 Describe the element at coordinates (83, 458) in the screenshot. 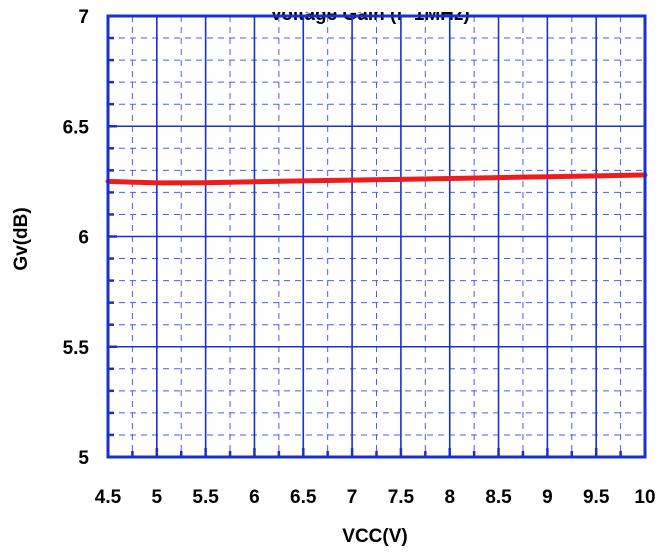

I see `y-tick-label: 5` at that location.